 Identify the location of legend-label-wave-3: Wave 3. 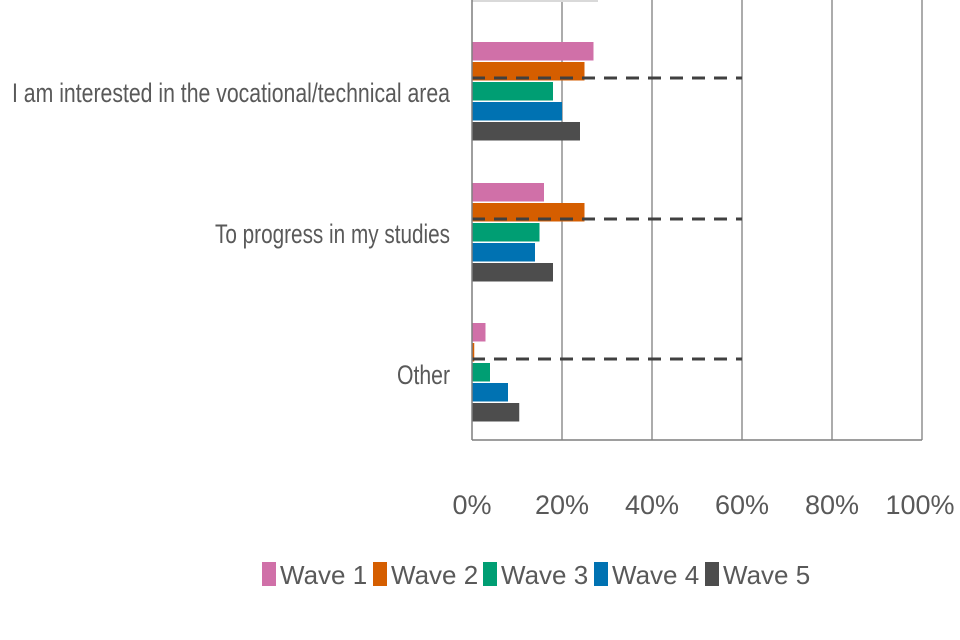
(544, 575).